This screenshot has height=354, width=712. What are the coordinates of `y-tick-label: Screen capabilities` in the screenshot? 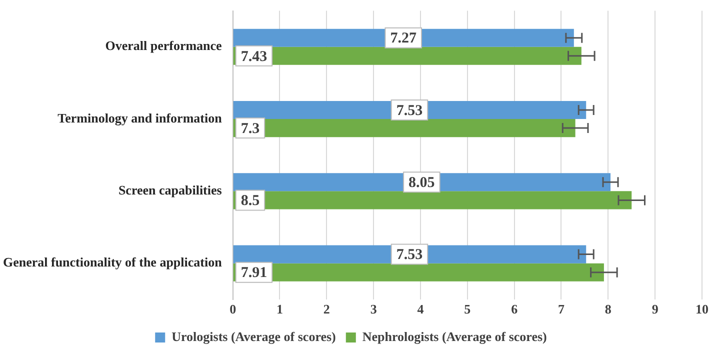 It's located at (170, 190).